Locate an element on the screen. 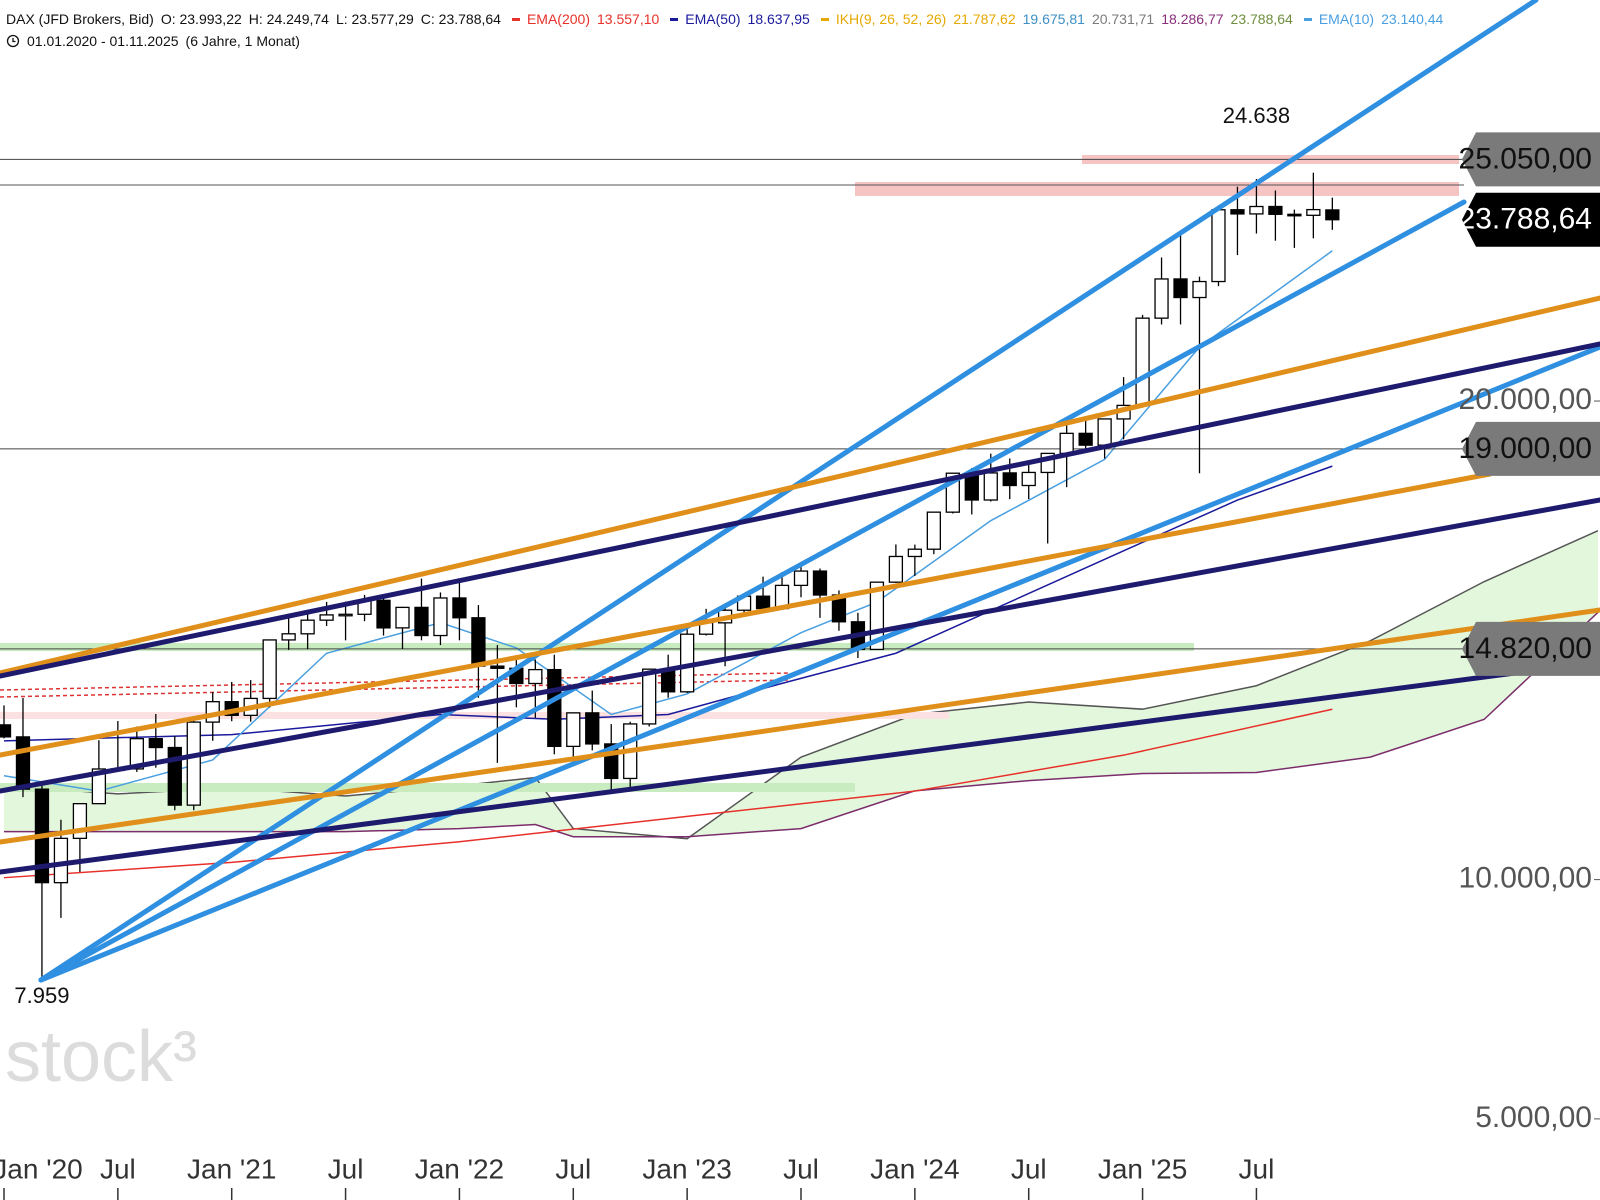 This screenshot has width=1600, height=1200. y-tick-label: 20.000,00 is located at coordinates (1525, 399).